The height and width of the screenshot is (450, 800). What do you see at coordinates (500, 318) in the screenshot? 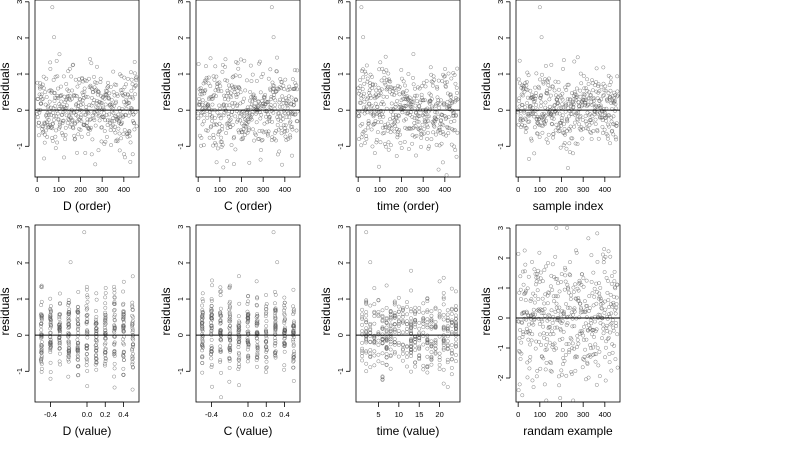
I see `y-tick-label: 0` at bounding box center [500, 318].